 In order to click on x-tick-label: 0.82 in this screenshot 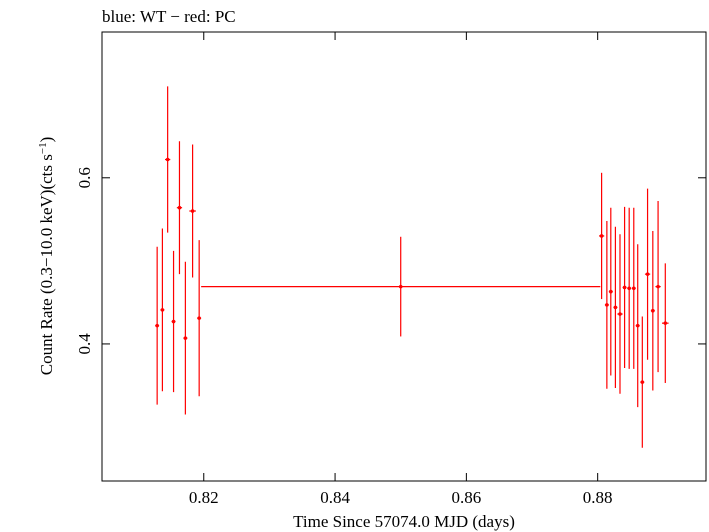, I will do `click(204, 497)`.